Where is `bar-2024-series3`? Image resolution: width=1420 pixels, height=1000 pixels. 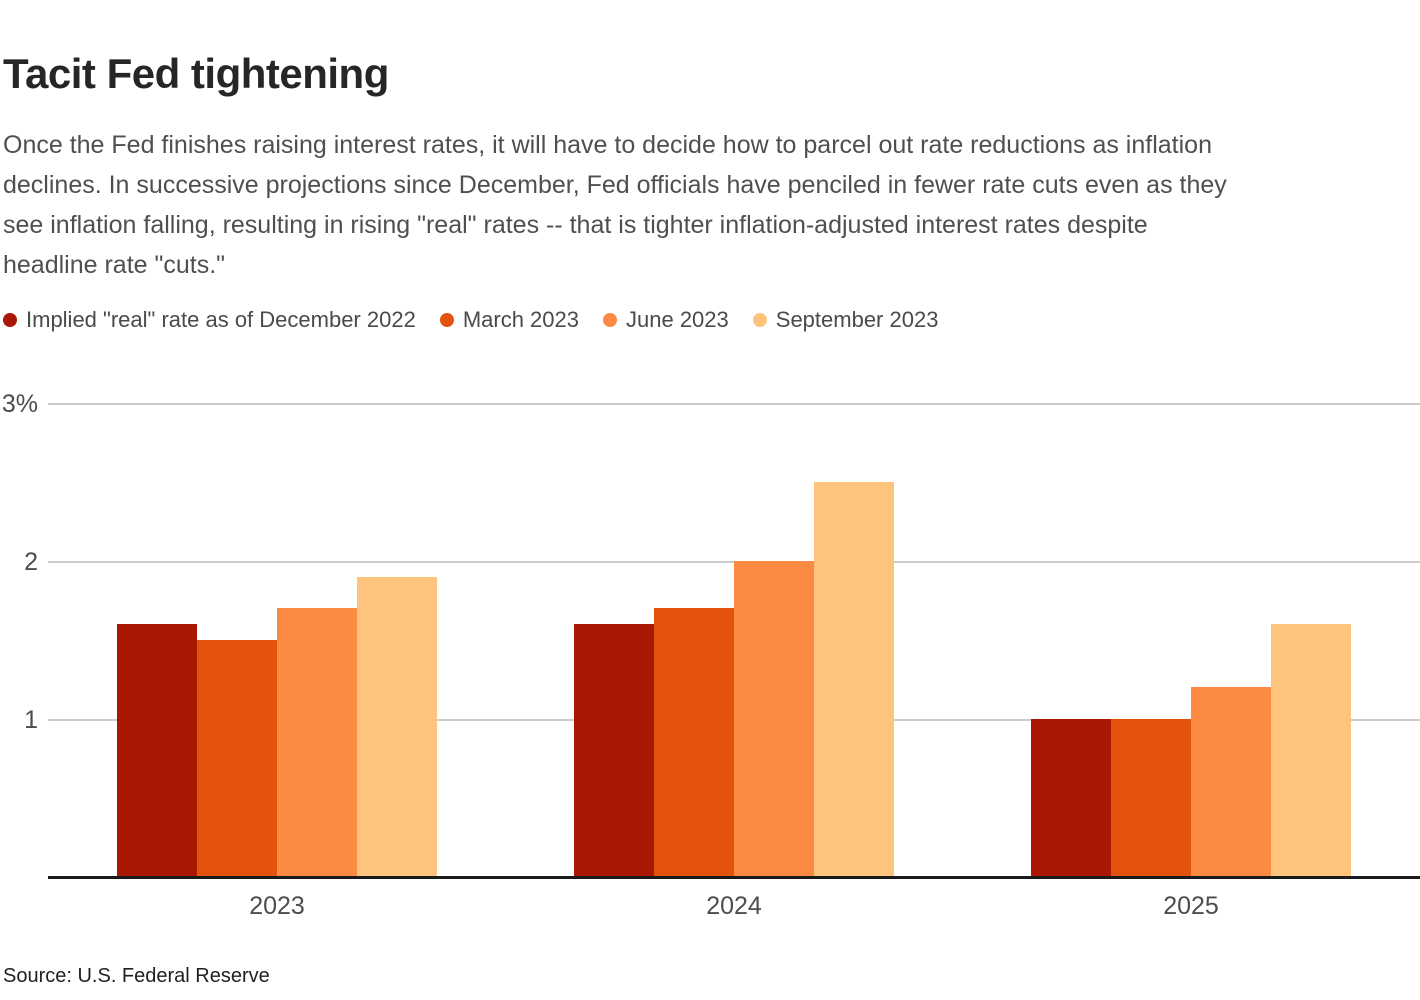
bar-2024-series3 is located at coordinates (854, 679).